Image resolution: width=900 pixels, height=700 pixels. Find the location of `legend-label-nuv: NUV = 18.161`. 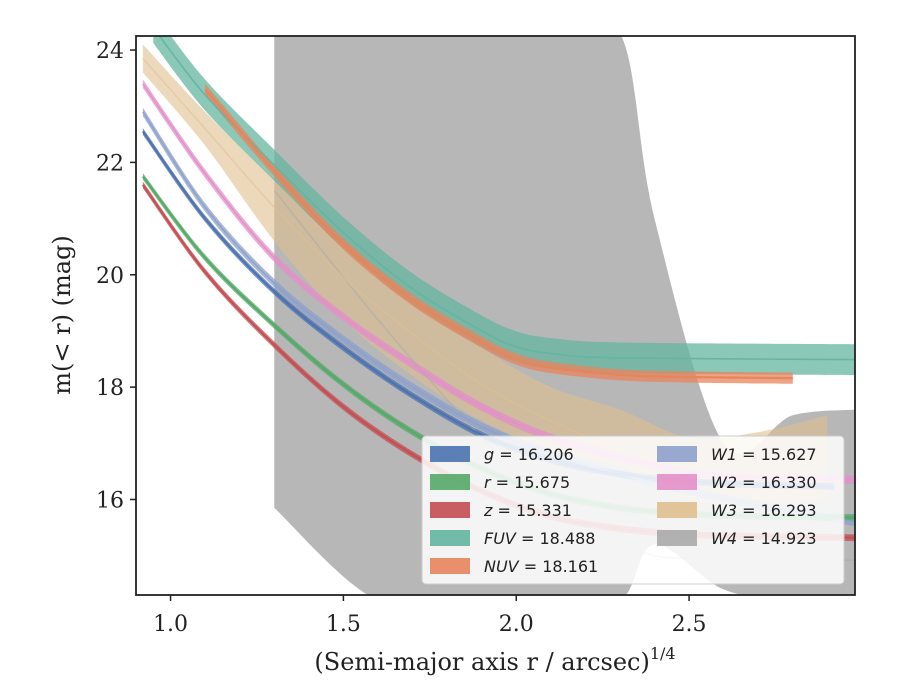

legend-label-nuv: NUV = 18.161 is located at coordinates (541, 566).